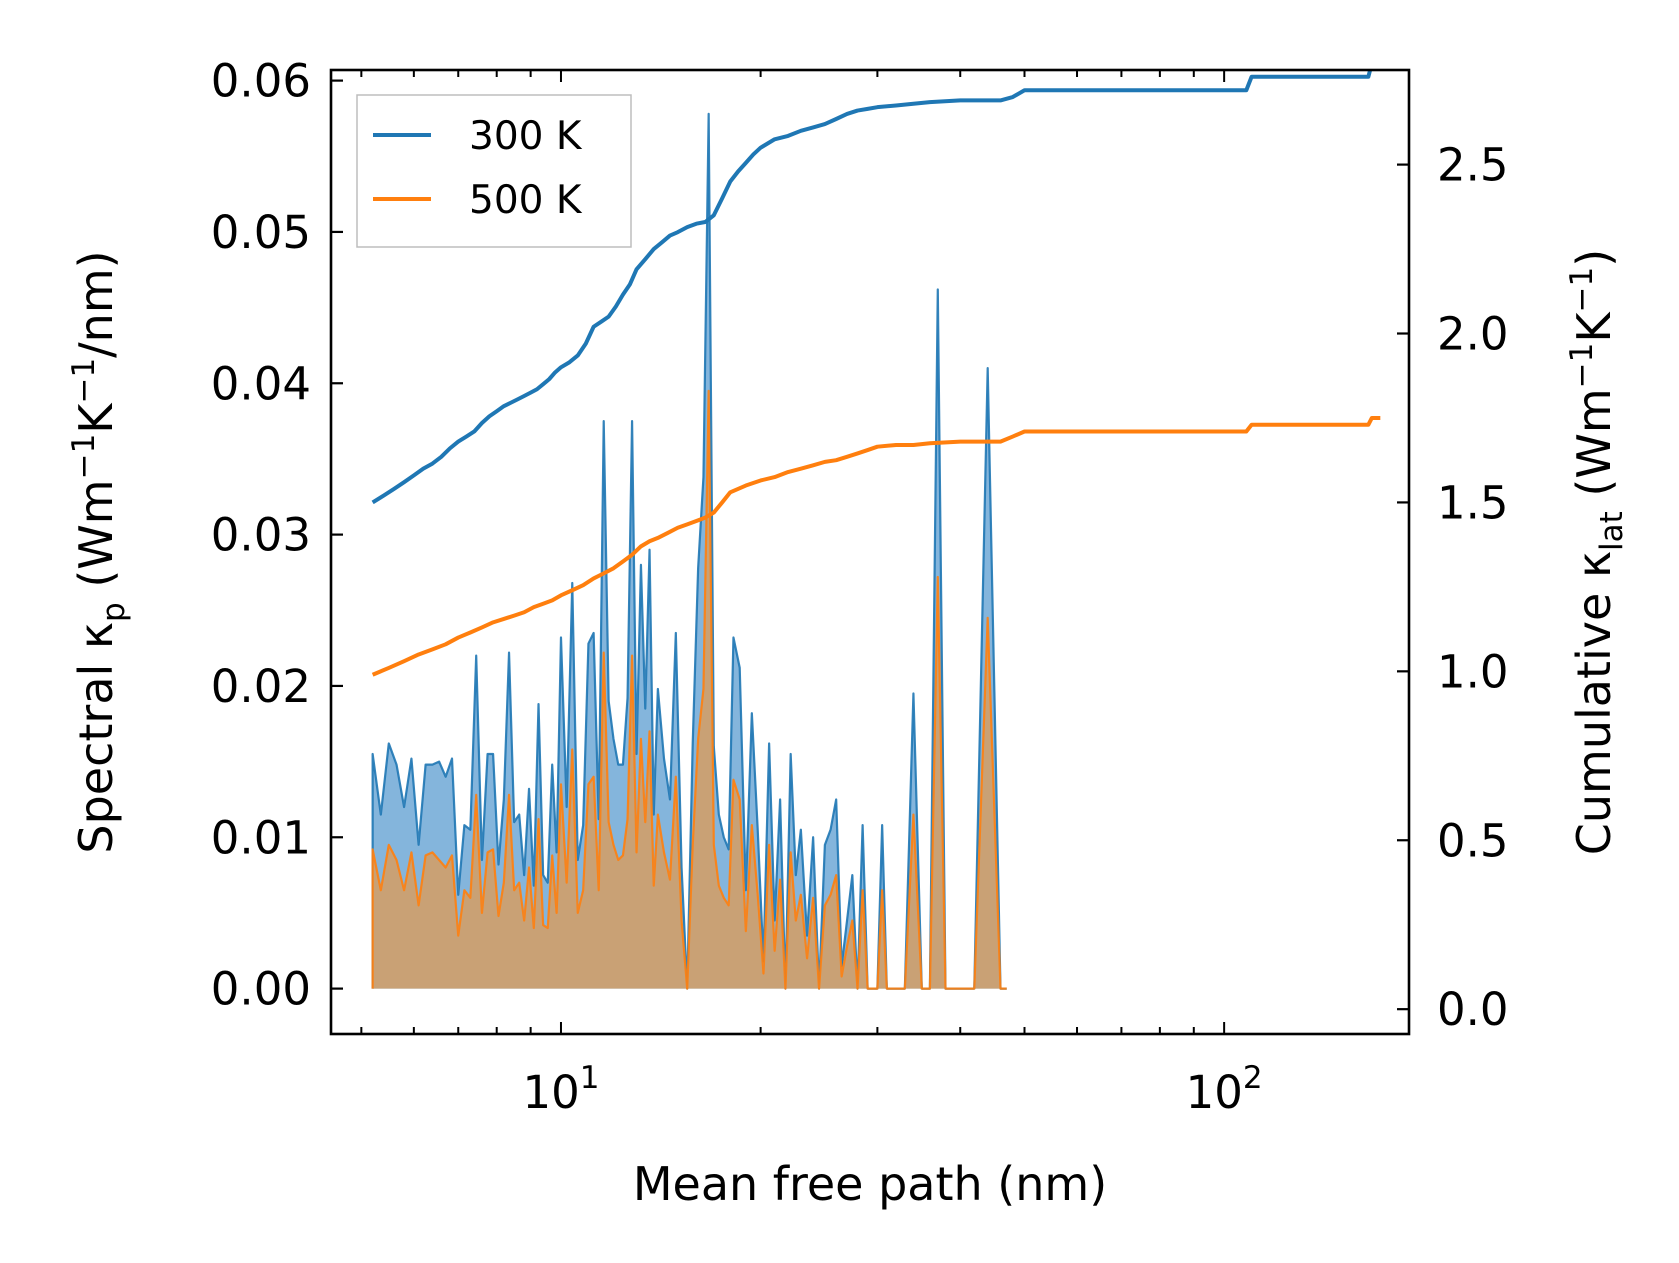 This screenshot has height=1263, width=1679. What do you see at coordinates (1473, 334) in the screenshot?
I see `right-y-tick-label: 2.0` at bounding box center [1473, 334].